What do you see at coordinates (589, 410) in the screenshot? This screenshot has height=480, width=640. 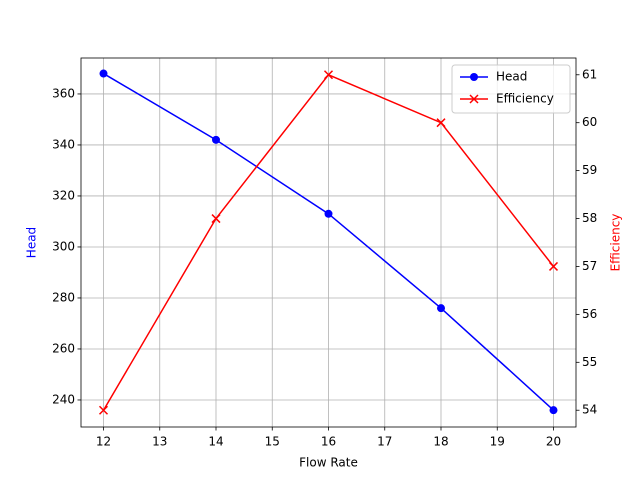 I see `y2-tick-label: 54` at bounding box center [589, 410].